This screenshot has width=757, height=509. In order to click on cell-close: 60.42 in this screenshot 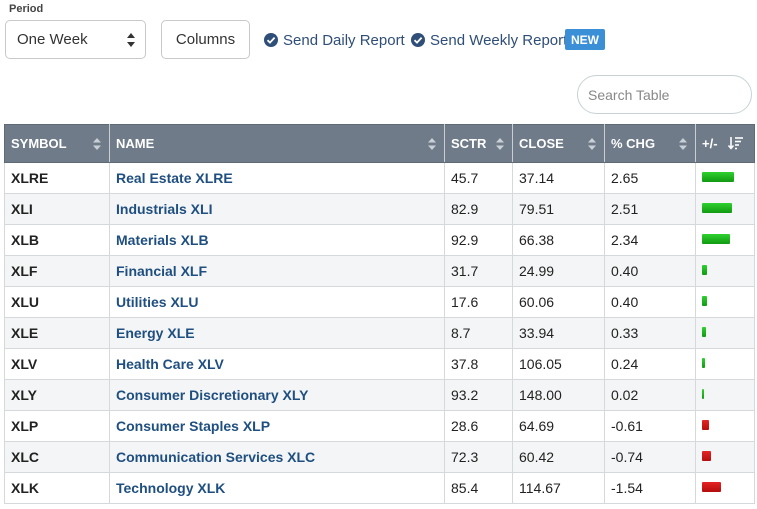, I will do `click(558, 457)`.